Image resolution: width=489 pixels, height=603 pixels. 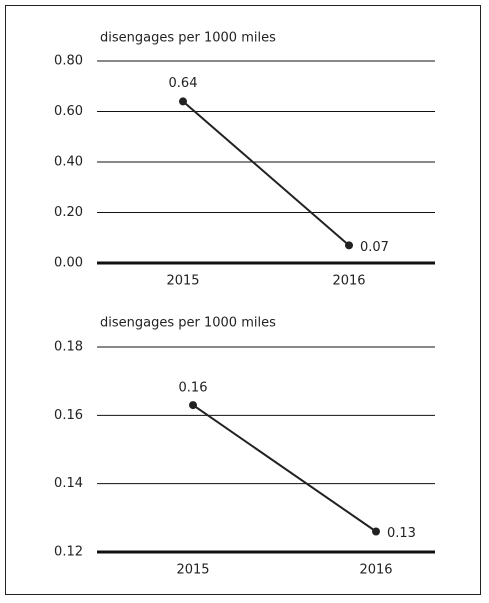 I want to click on data-label: 0.07, so click(x=374, y=247).